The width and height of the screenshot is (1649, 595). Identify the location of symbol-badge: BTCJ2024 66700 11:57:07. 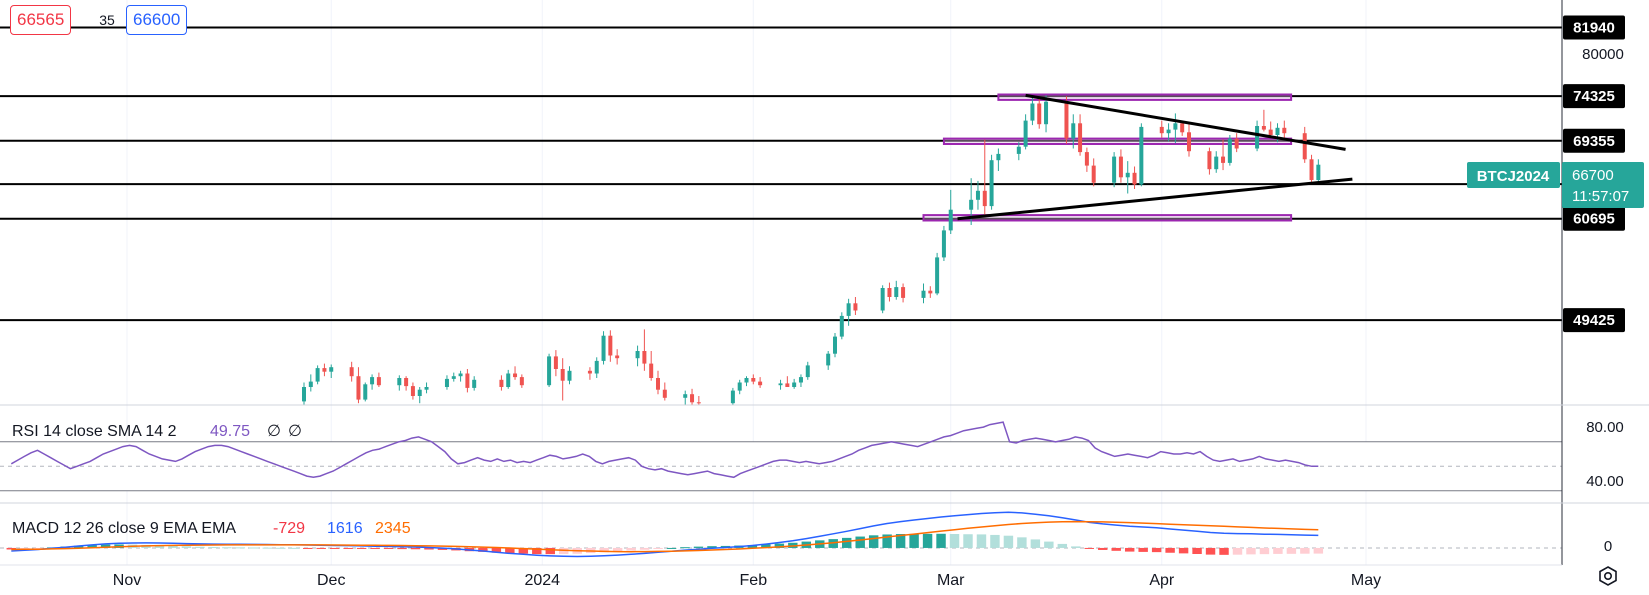
(1555, 185).